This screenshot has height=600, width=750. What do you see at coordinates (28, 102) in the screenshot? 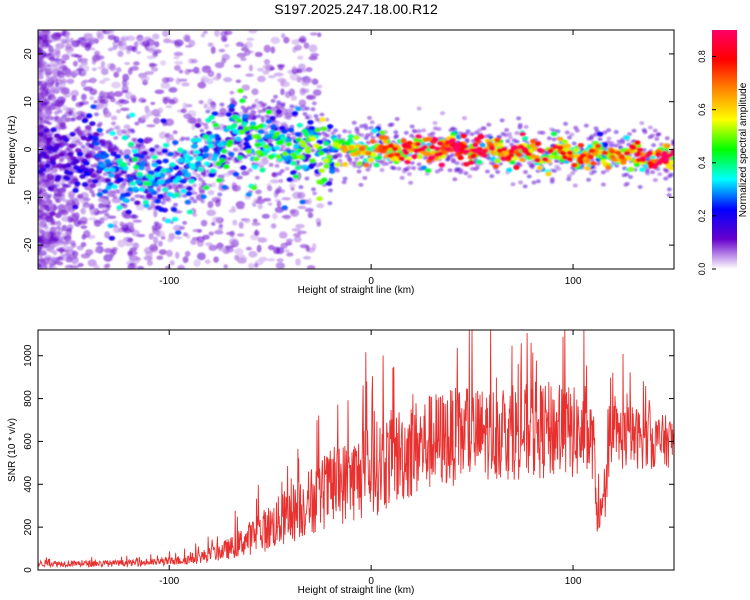
I see `y-tick-label: 10` at bounding box center [28, 102].